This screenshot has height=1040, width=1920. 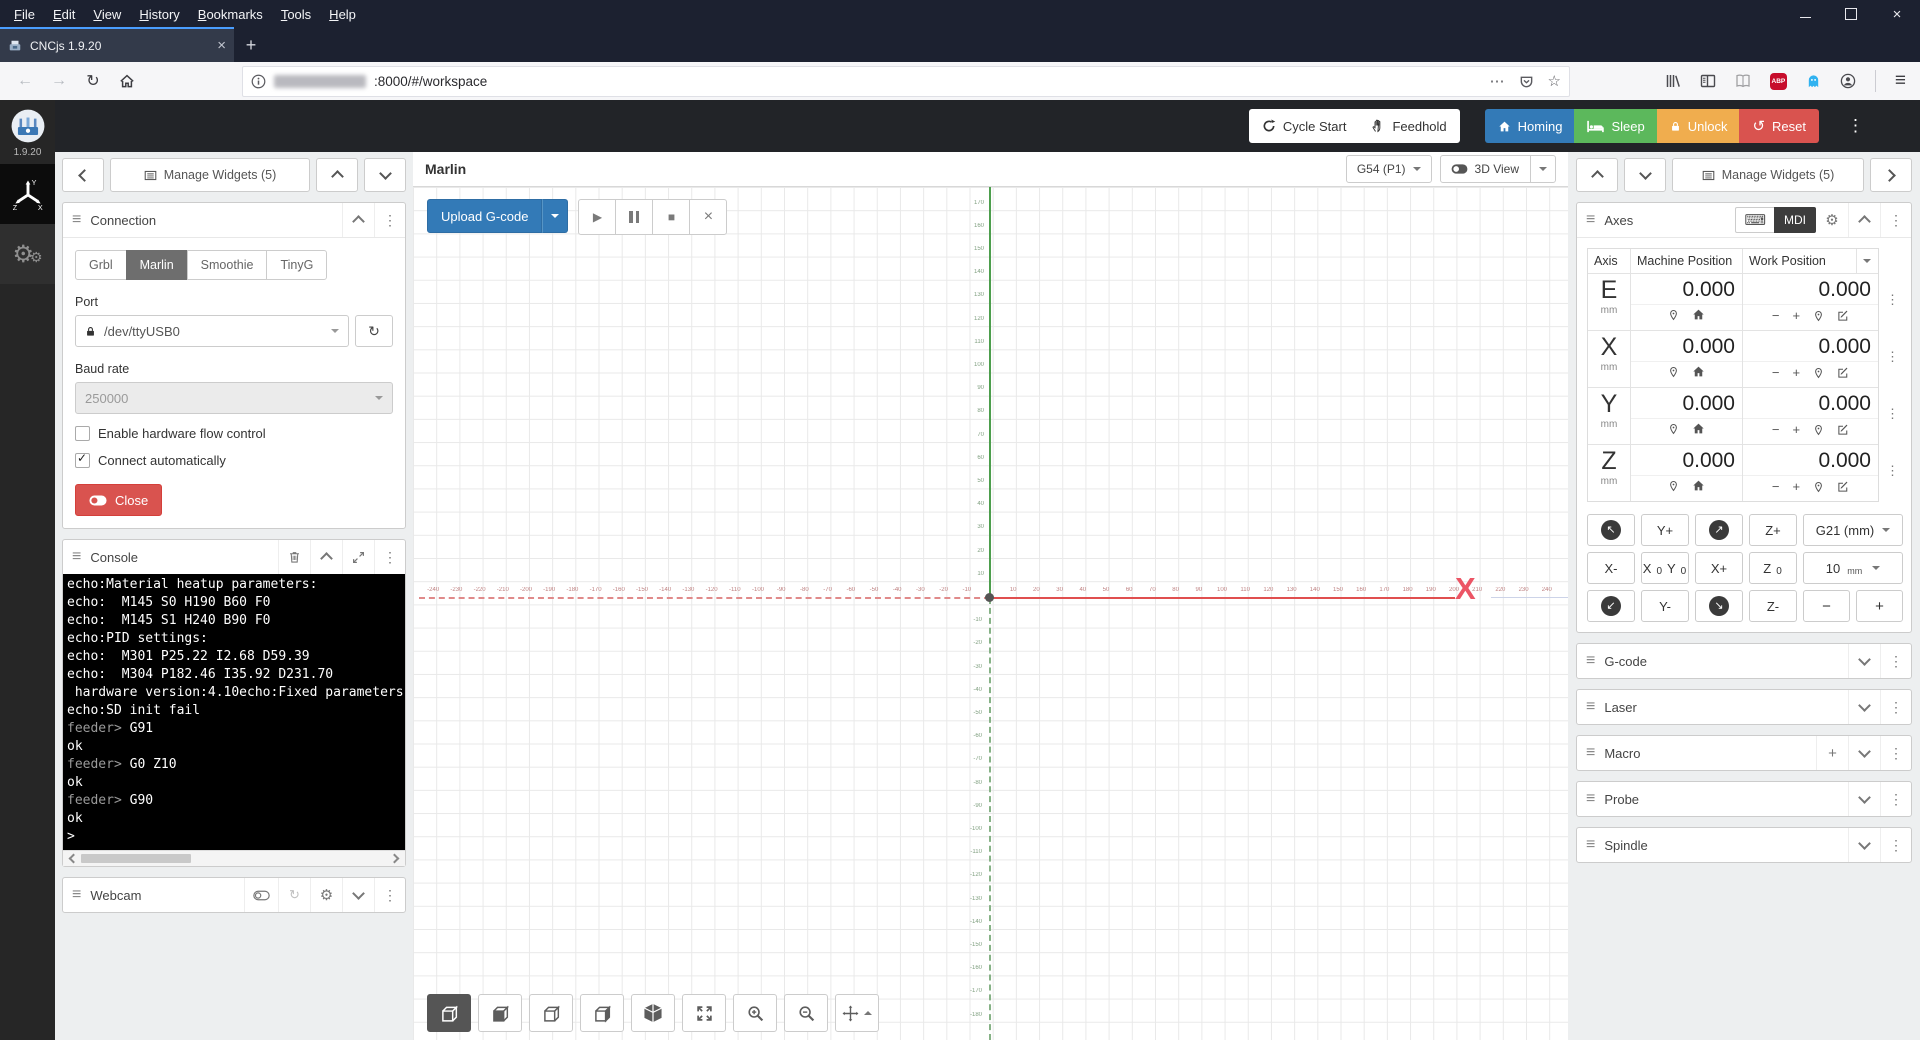 What do you see at coordinates (389, 557) in the screenshot?
I see `console-menu-button: ⋮` at bounding box center [389, 557].